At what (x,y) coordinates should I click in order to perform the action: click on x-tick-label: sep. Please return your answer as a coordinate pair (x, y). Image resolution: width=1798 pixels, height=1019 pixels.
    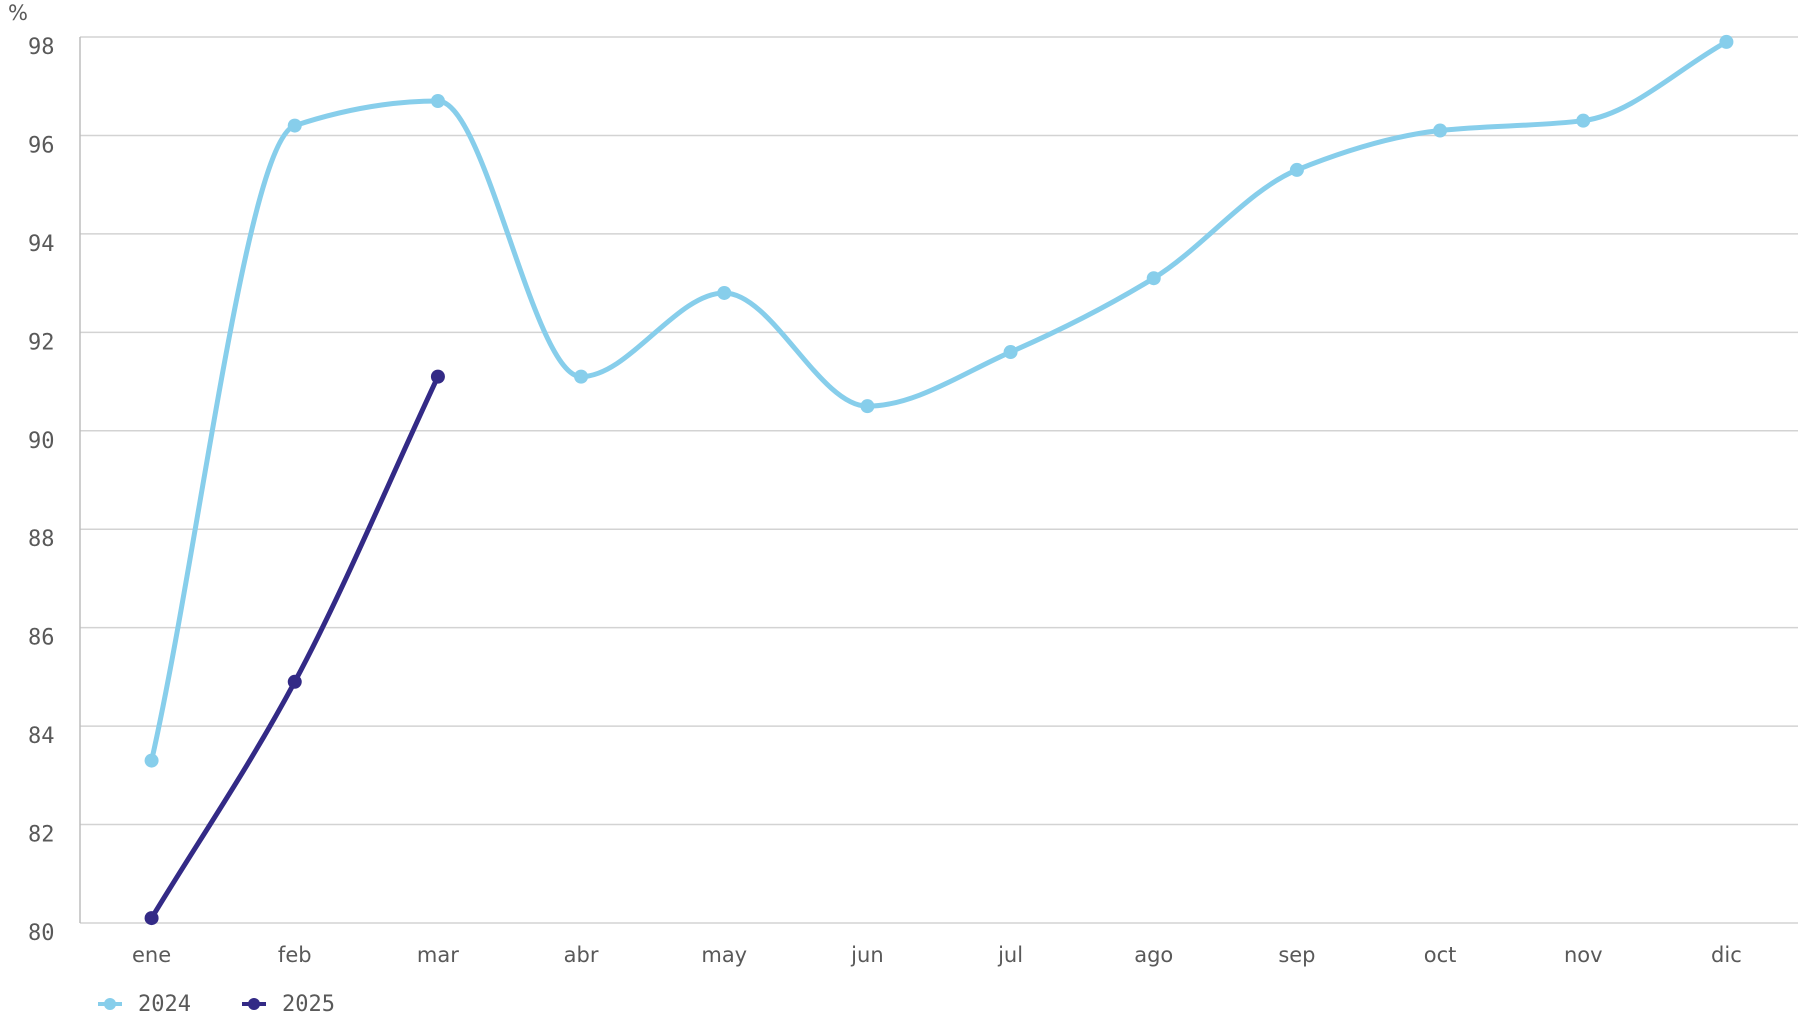
    Looking at the image, I should click on (1296, 955).